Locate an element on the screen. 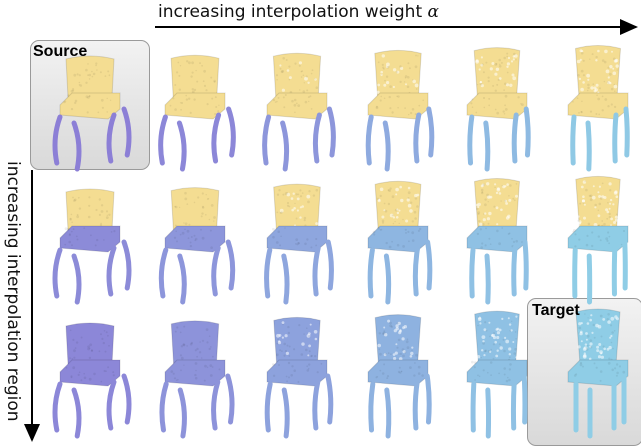  chair-r0-c0 is located at coordinates (92, 113).